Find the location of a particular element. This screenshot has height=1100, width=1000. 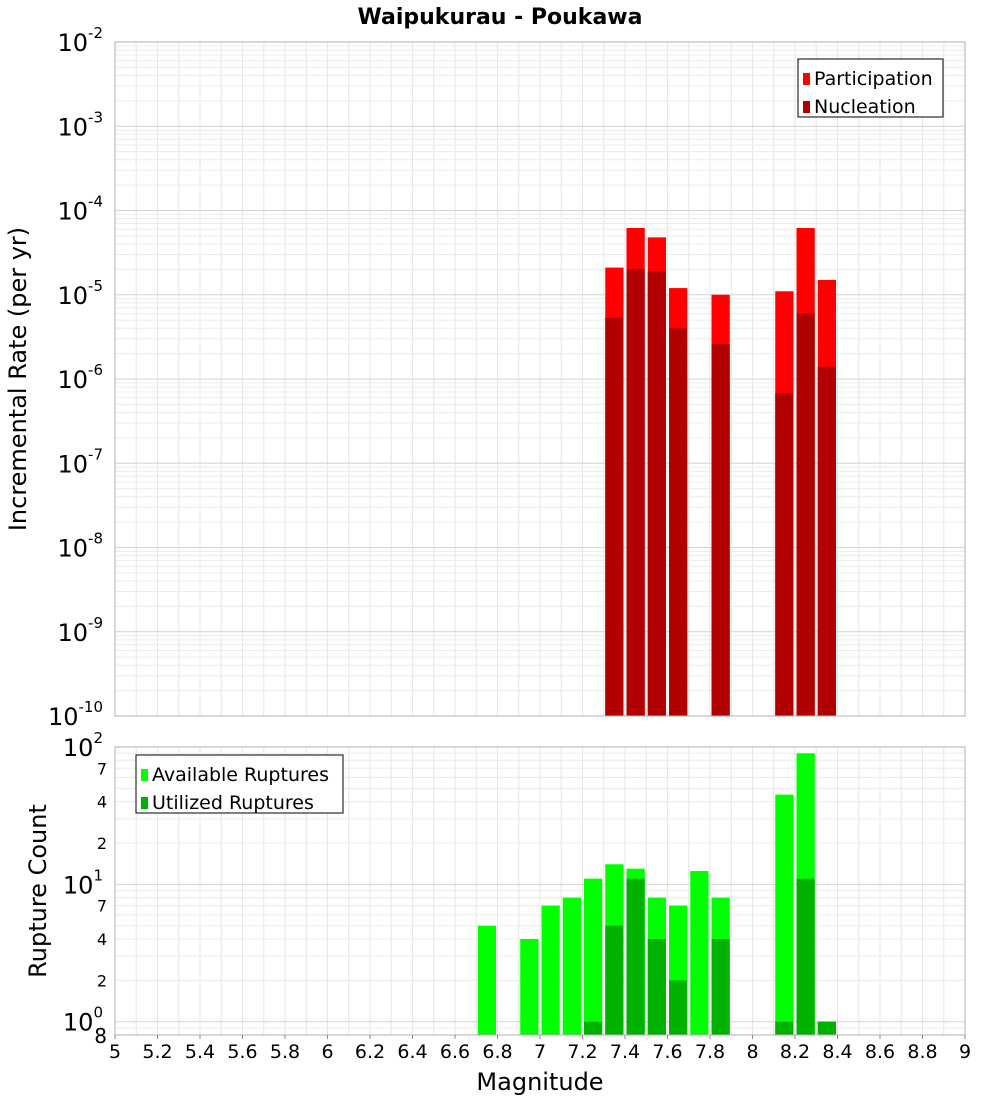

x-tick-label: 8.4 is located at coordinates (837, 1052).